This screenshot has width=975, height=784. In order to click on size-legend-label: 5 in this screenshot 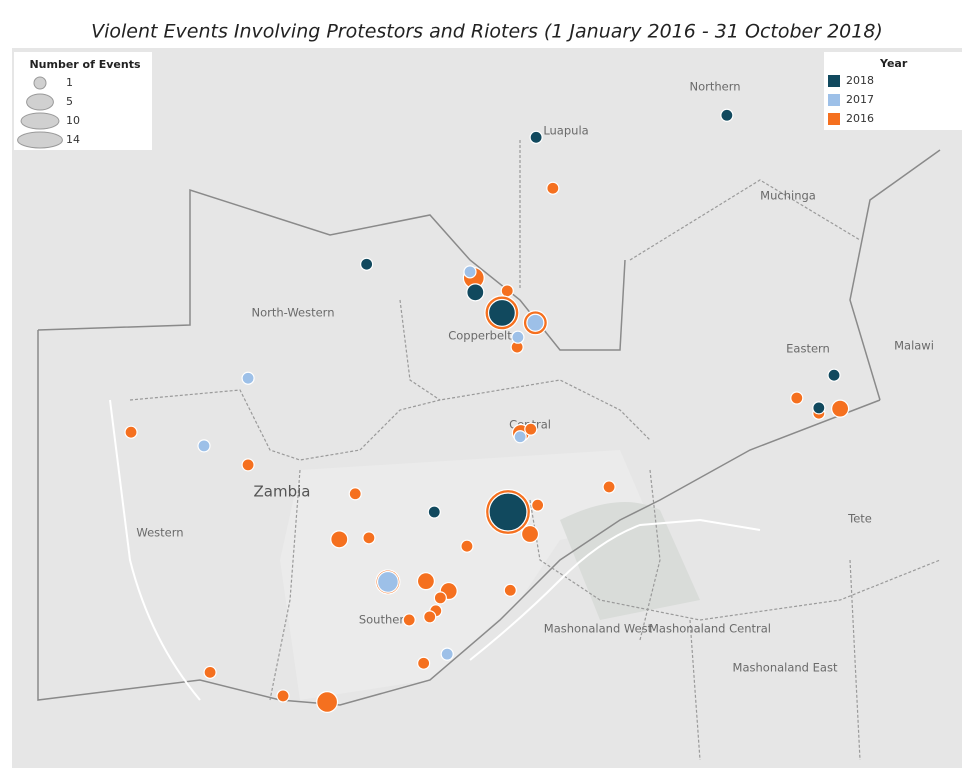, I will do `click(69, 101)`.